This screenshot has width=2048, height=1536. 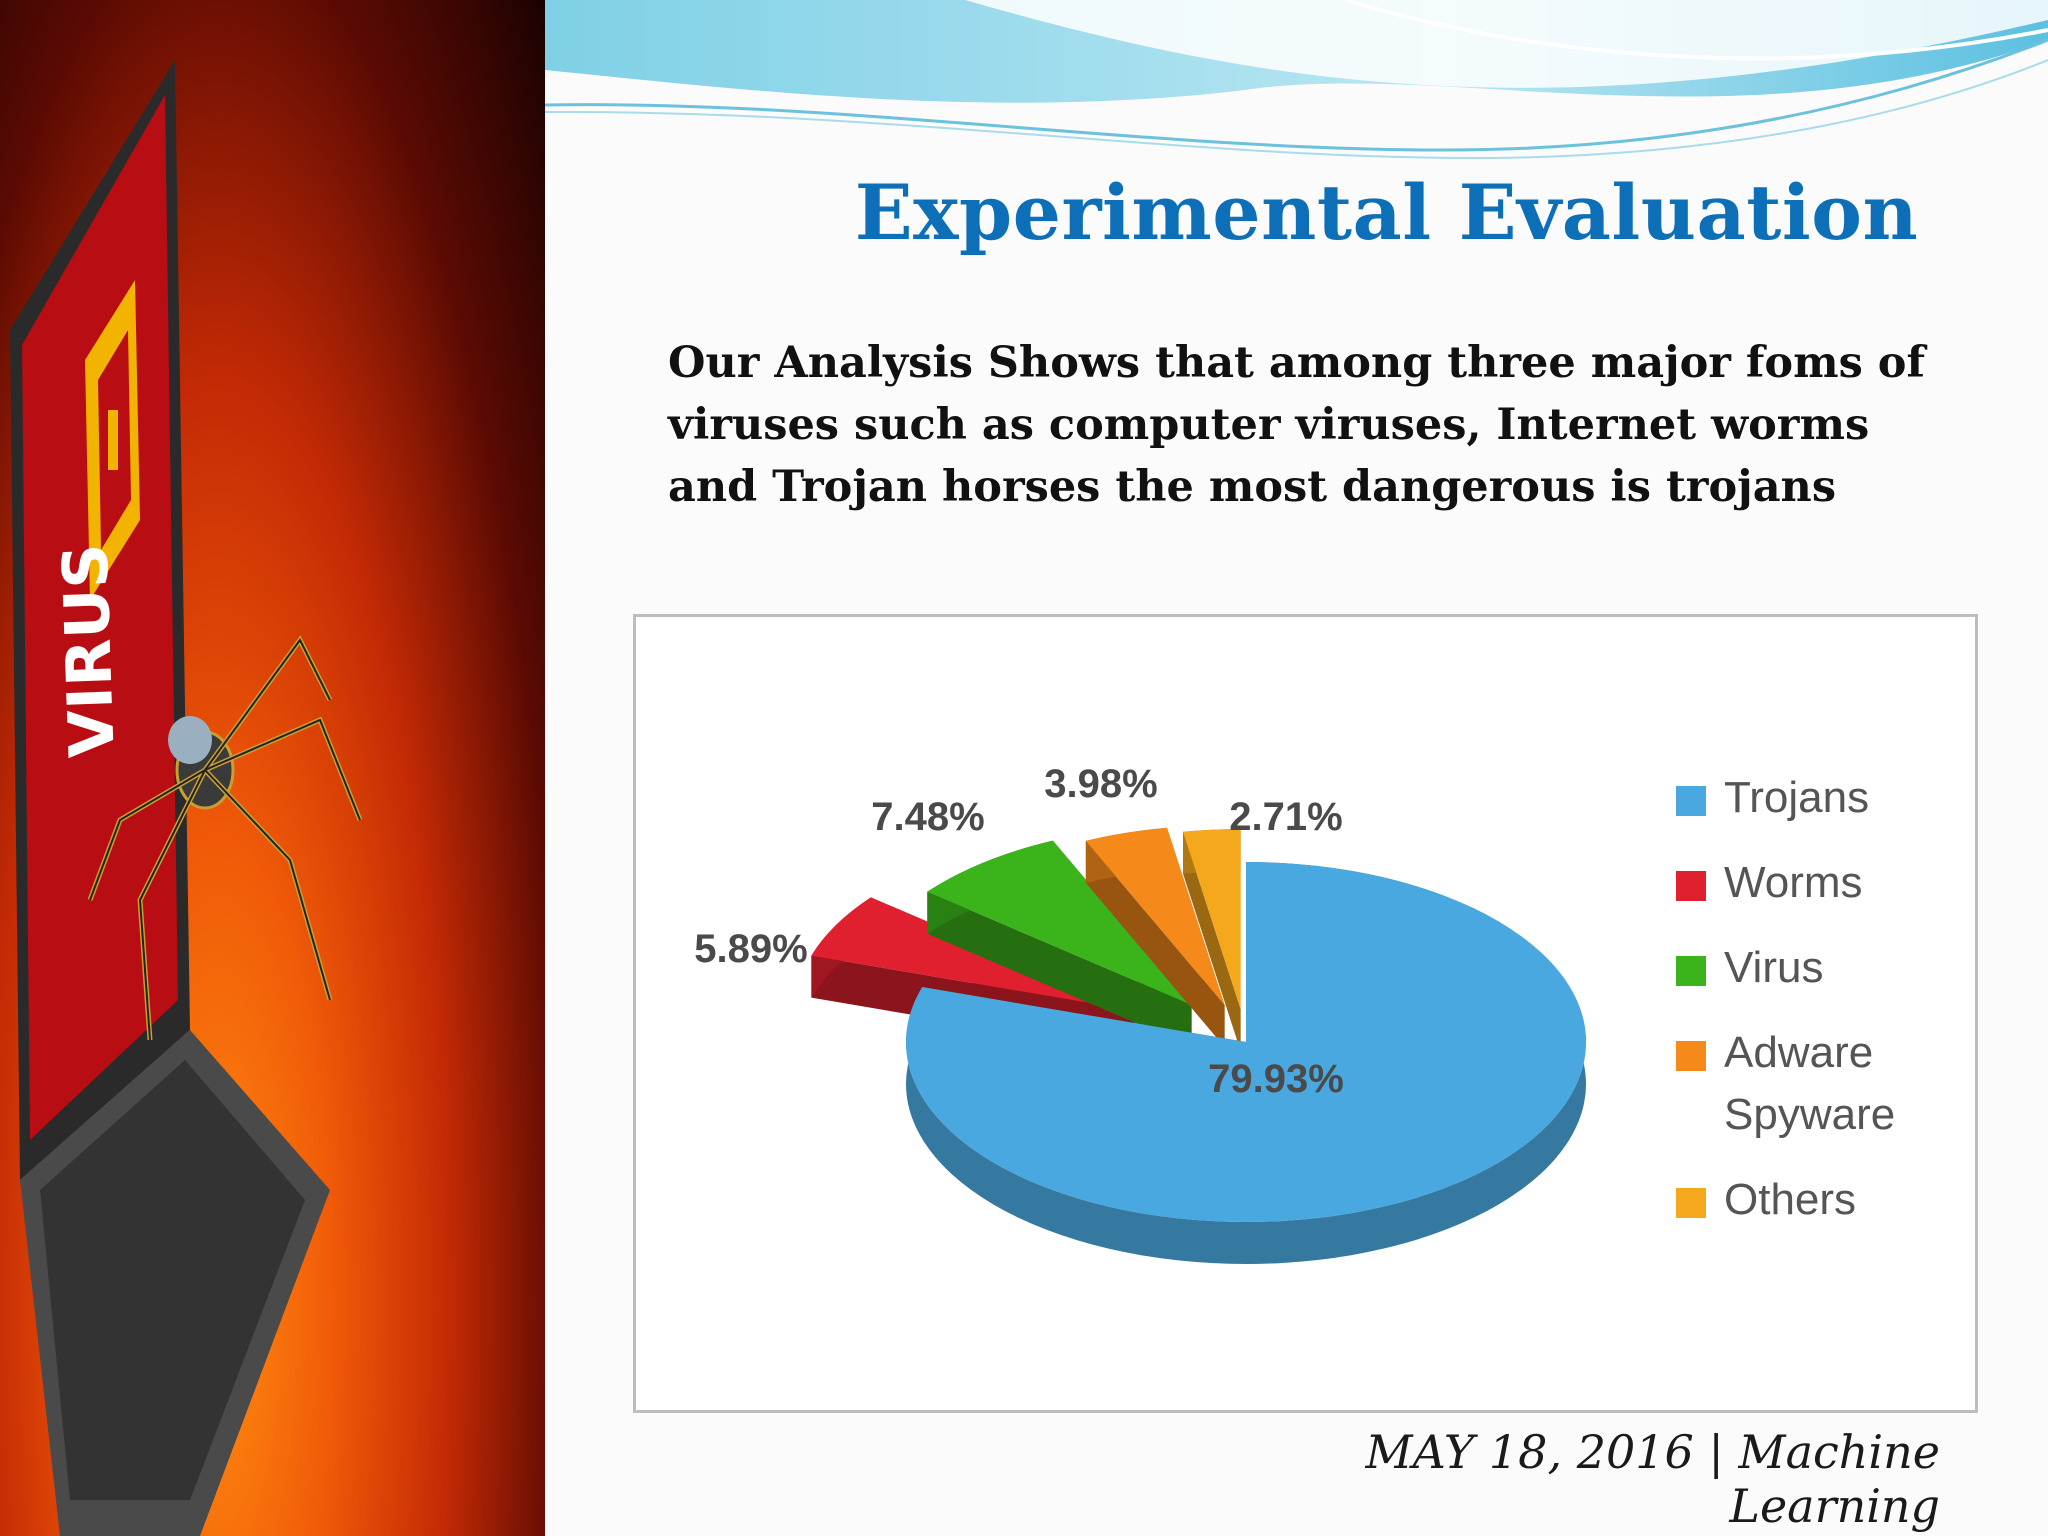 I want to click on pie-slice-trojans, so click(x=1246, y=1063).